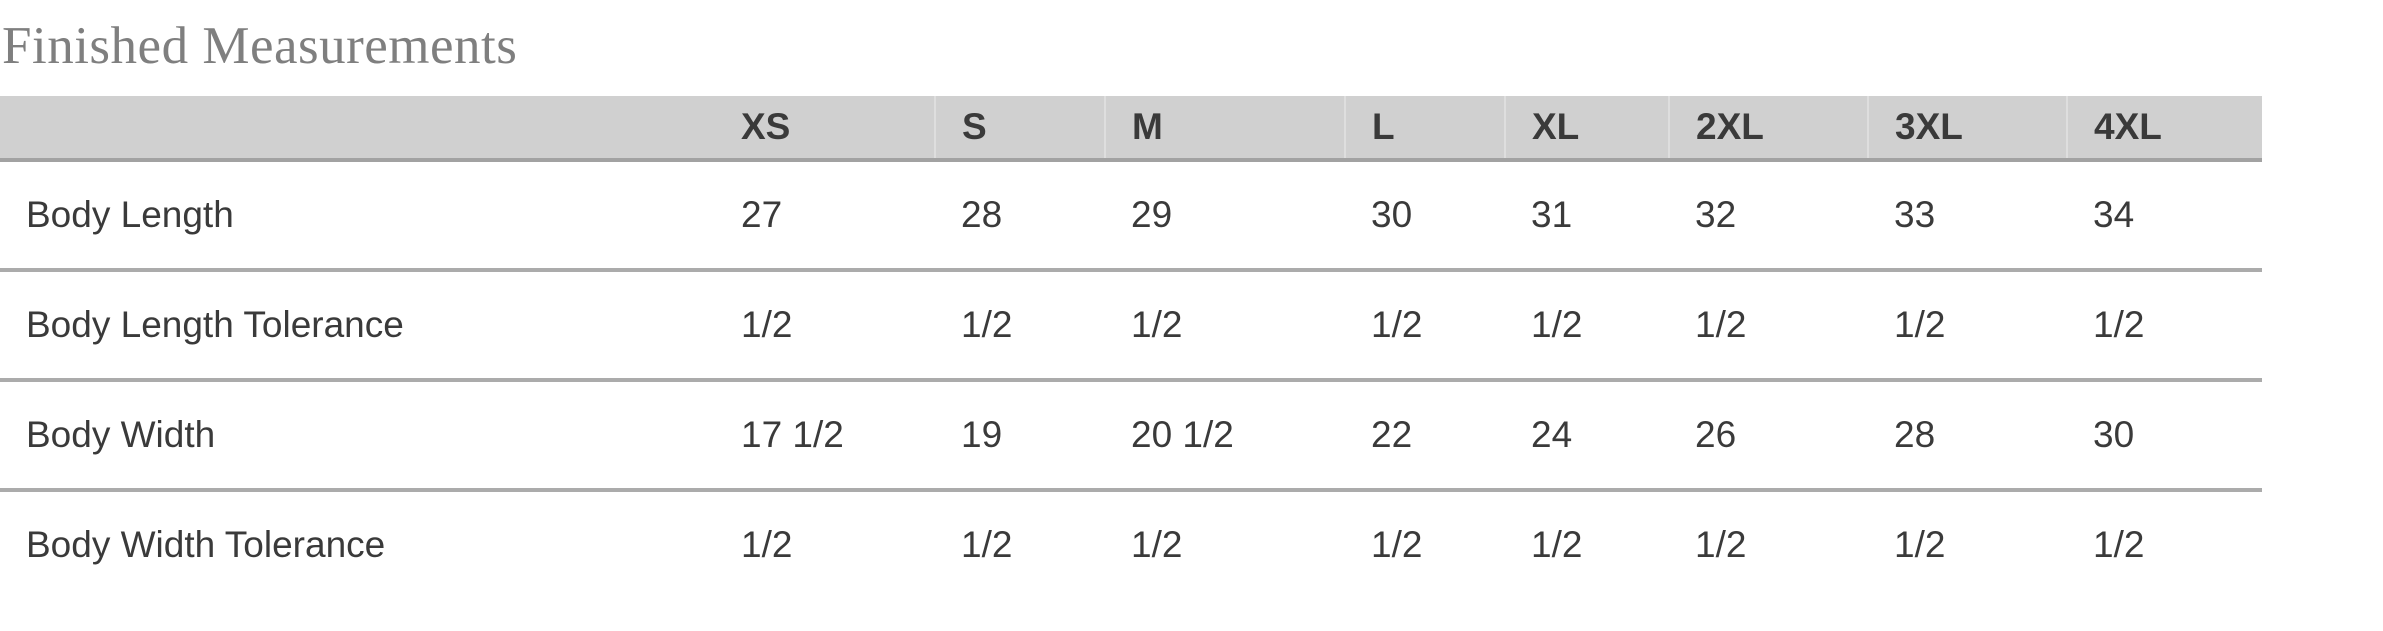 The width and height of the screenshot is (2383, 631). I want to click on header-cell-size-l: L, so click(1424, 129).